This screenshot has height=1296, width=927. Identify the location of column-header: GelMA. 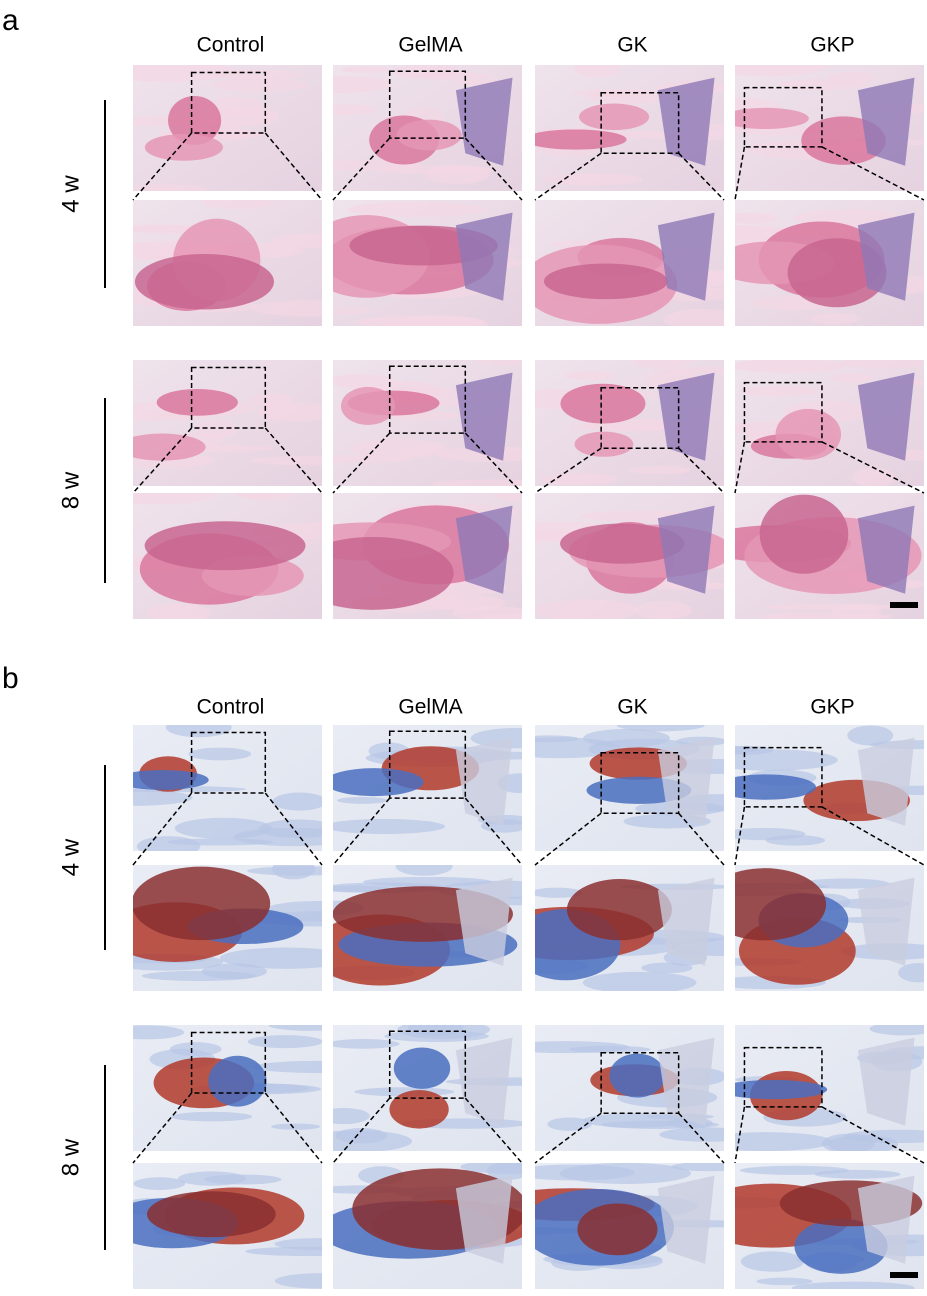
(430, 45).